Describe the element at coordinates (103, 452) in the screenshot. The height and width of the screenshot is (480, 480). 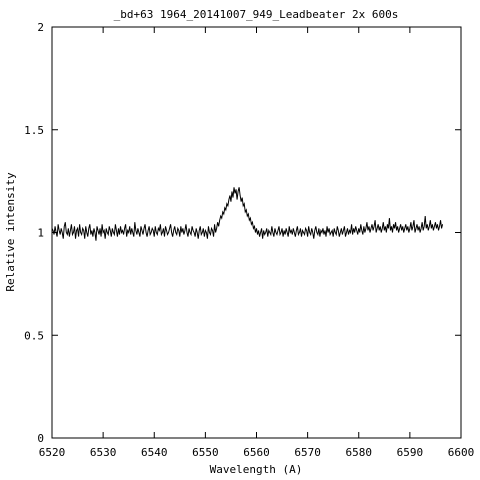
I see `x-tick-label: 6530` at that location.